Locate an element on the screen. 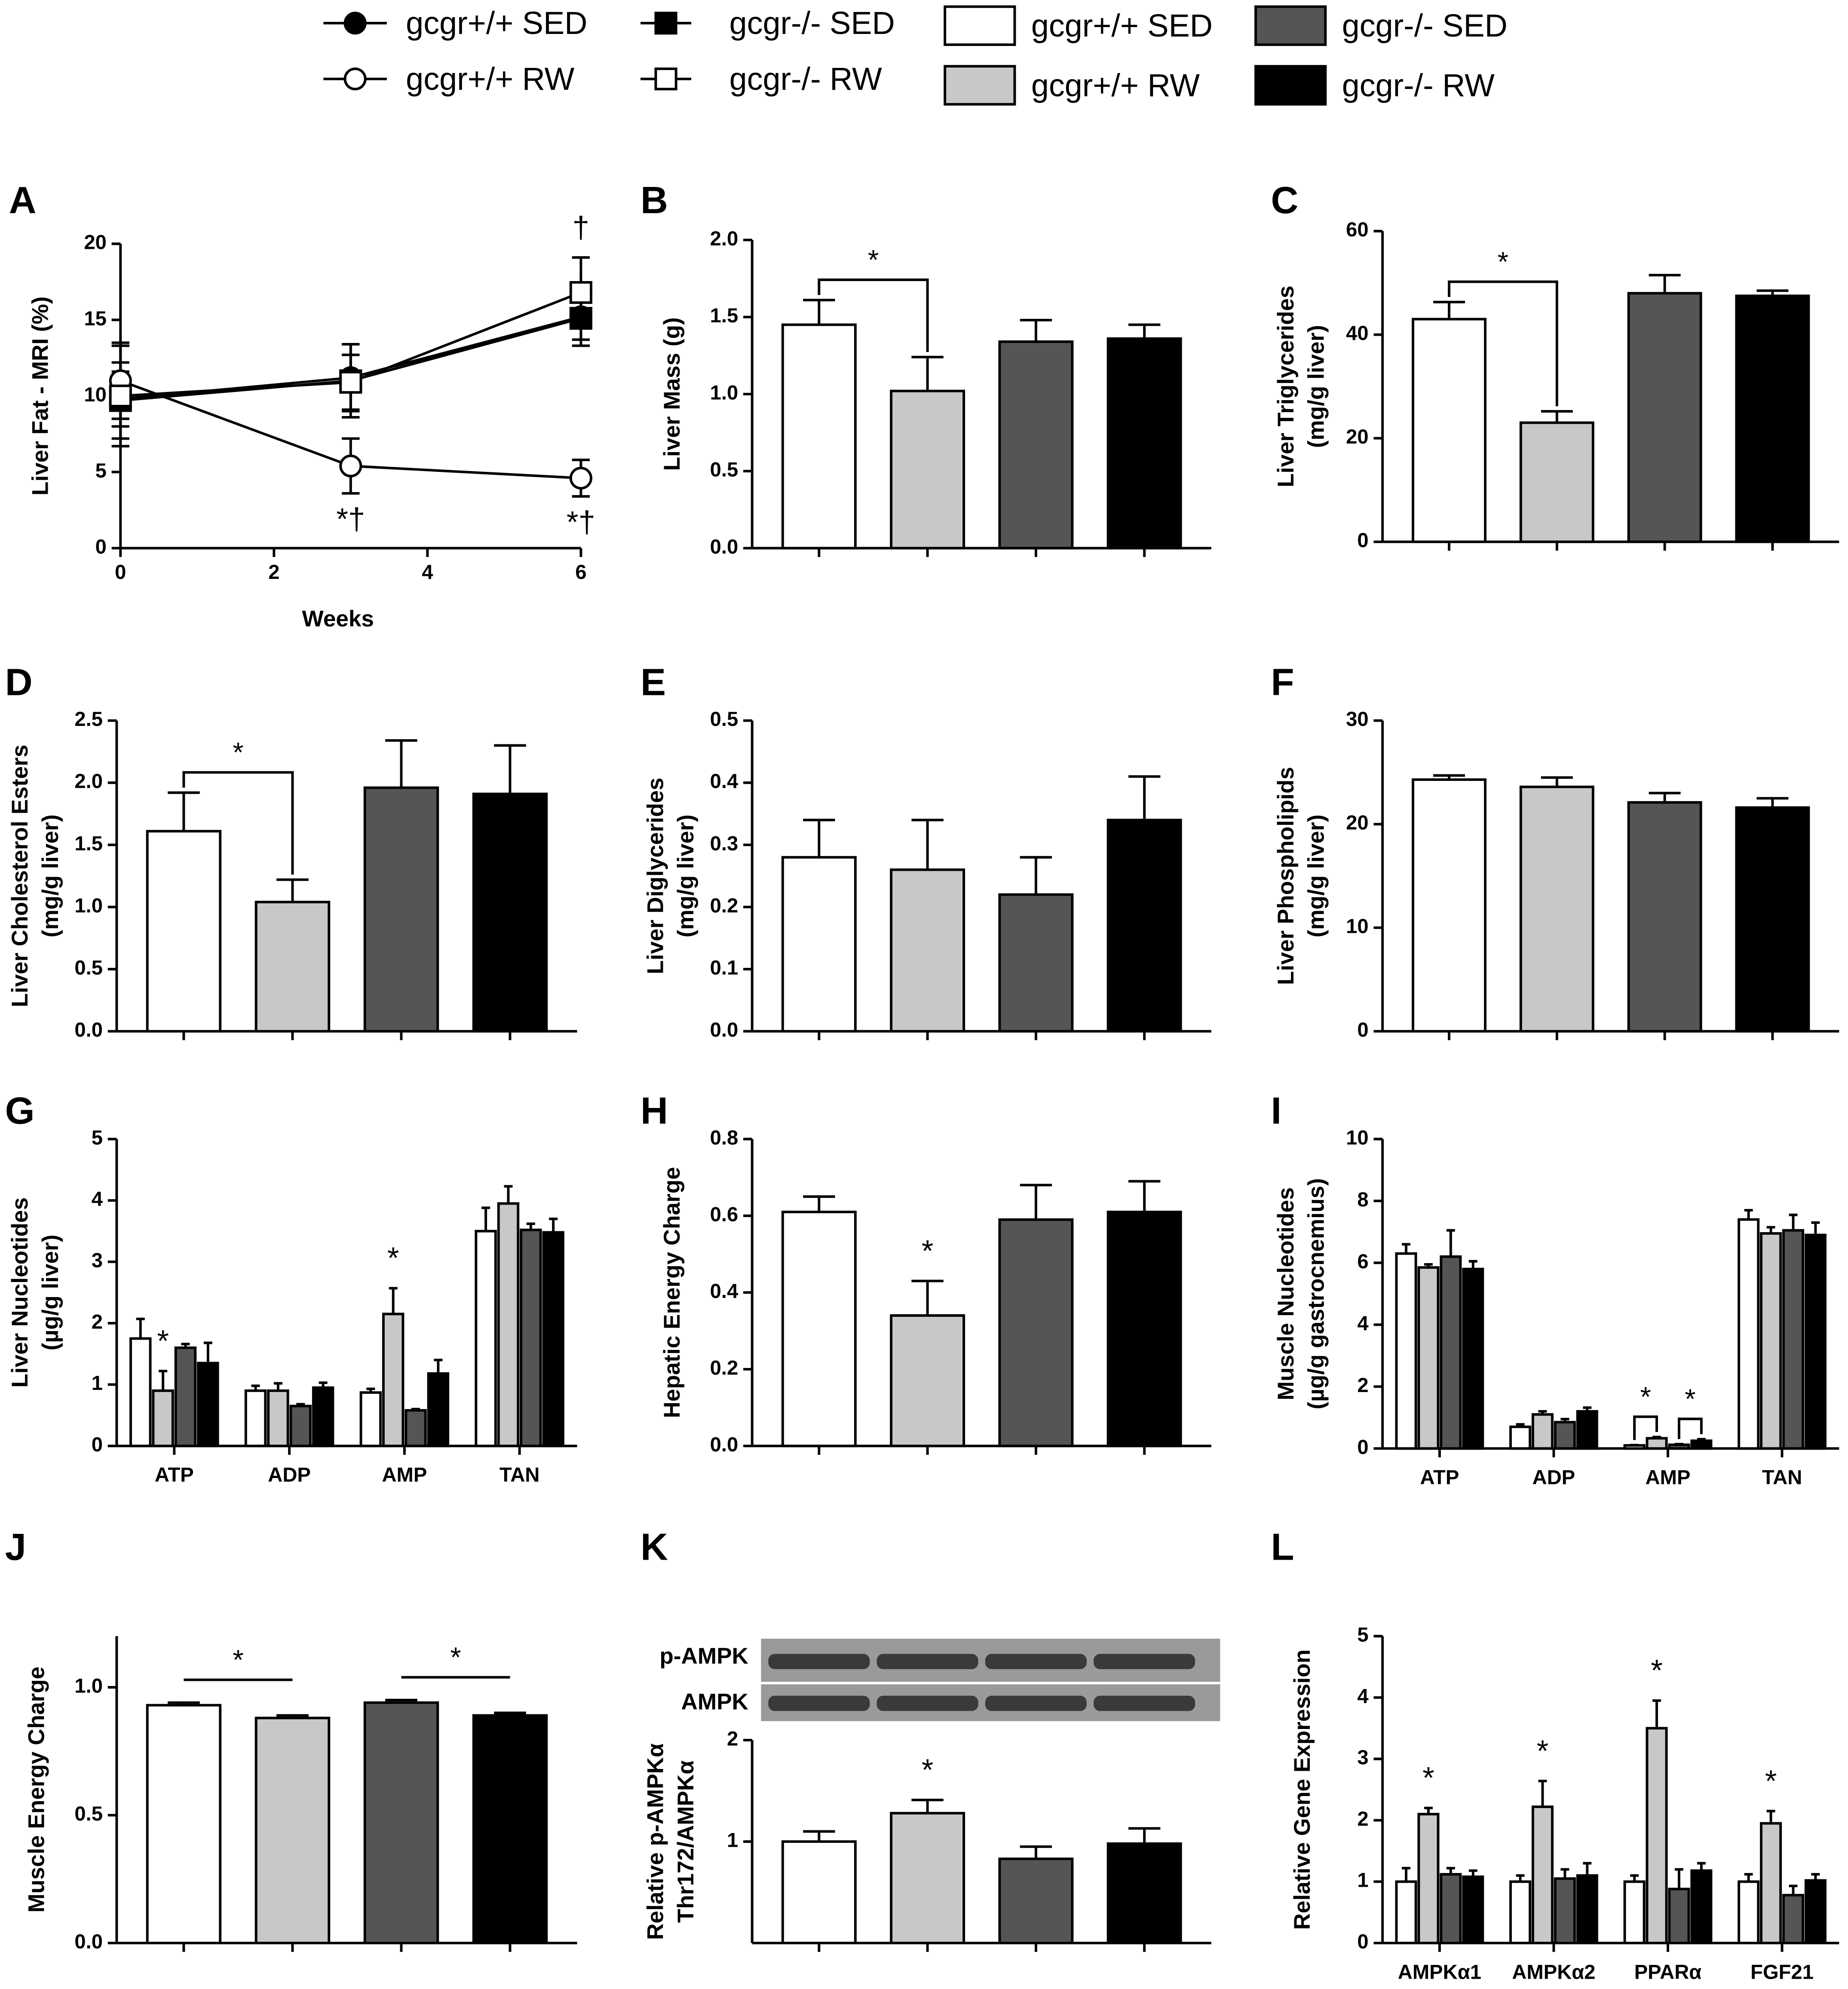  y-tick-label: 30 is located at coordinates (1357, 720).